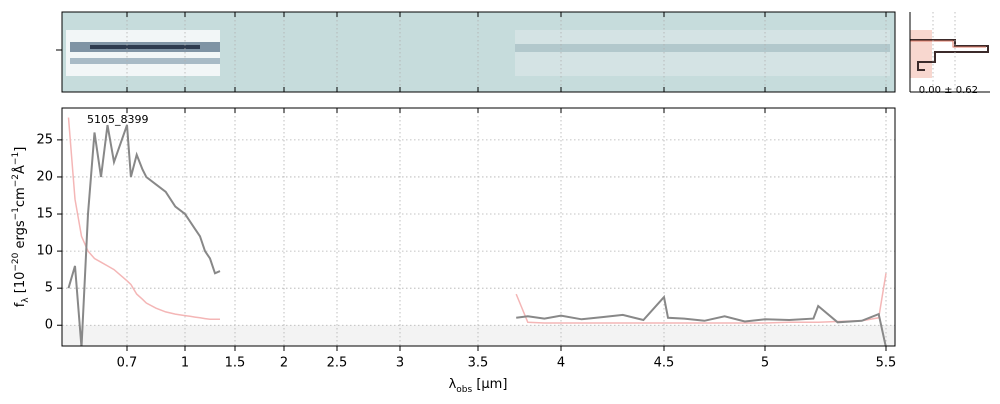 The height and width of the screenshot is (404, 1000). What do you see at coordinates (20, 285) in the screenshot?
I see `y-label-part: [10` at bounding box center [20, 285].